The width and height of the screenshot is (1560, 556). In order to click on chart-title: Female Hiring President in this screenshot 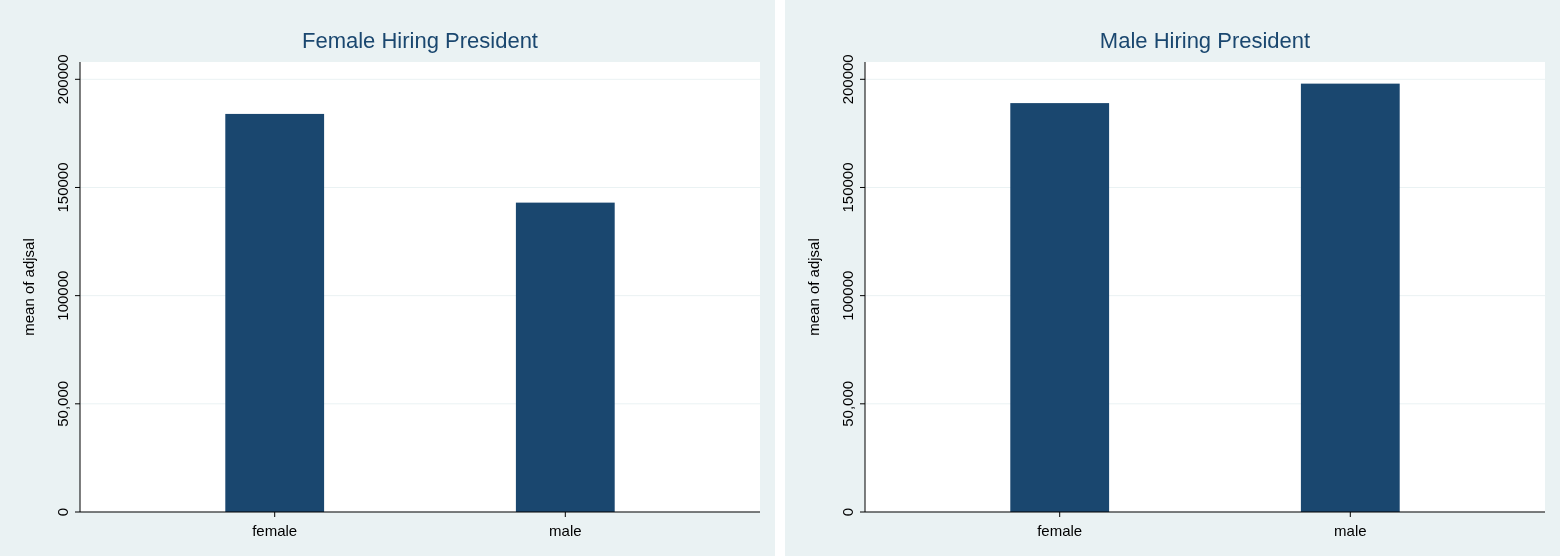, I will do `click(420, 40)`.